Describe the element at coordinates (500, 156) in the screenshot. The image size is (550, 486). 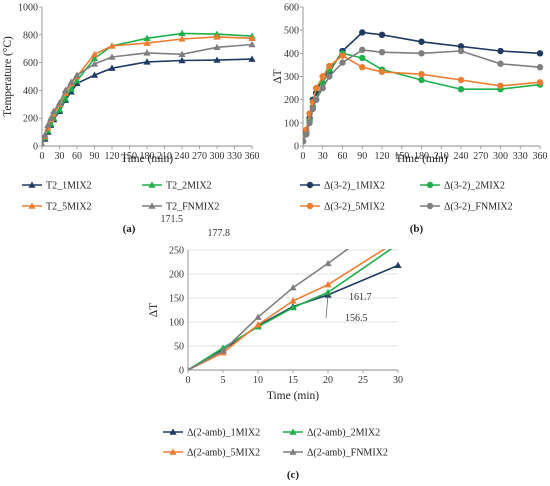
I see `x-tick-label: 300` at that location.